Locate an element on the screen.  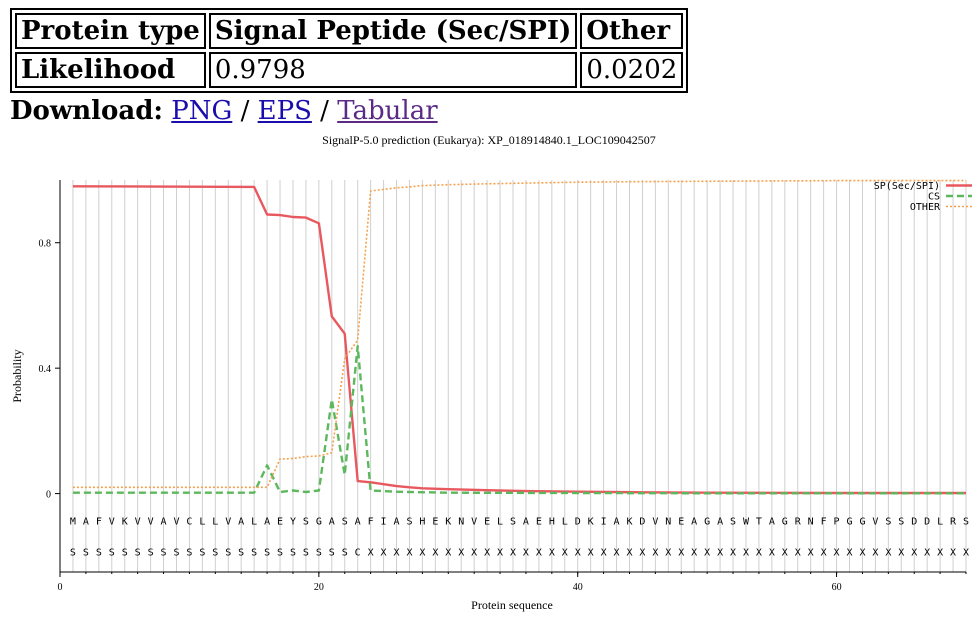
download-bar: Download: PNG / EPS / Tabular is located at coordinates (224, 111).